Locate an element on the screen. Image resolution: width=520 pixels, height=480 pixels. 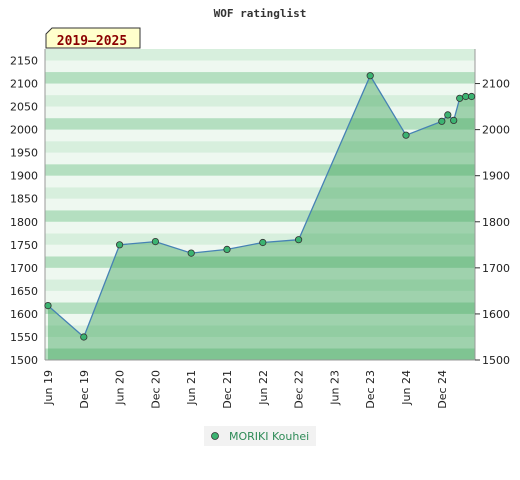
x-tick-label: Jun 20 is located at coordinates (120, 388).